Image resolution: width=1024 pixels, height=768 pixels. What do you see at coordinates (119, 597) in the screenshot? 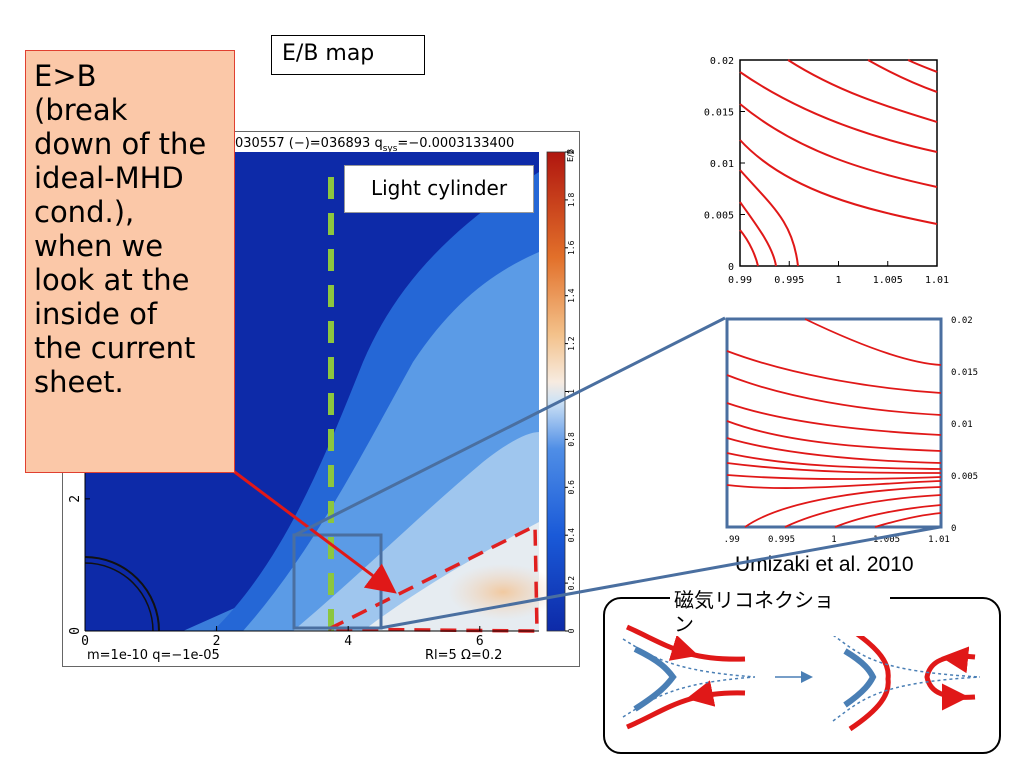
I see `star-boundary-inner` at bounding box center [119, 597].